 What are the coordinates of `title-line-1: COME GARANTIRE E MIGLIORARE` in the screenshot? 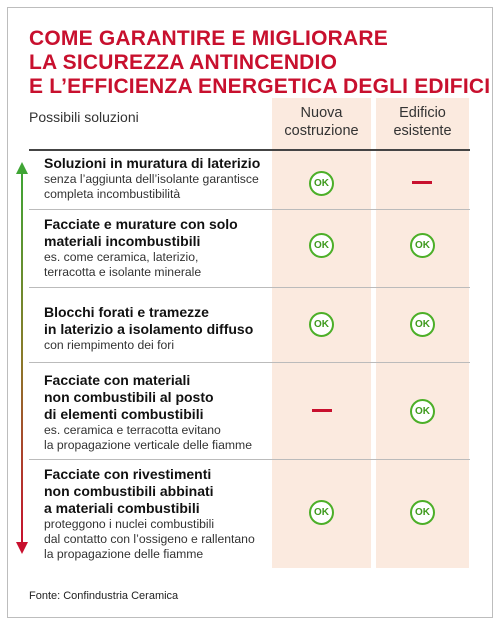 It's located at (208, 38).